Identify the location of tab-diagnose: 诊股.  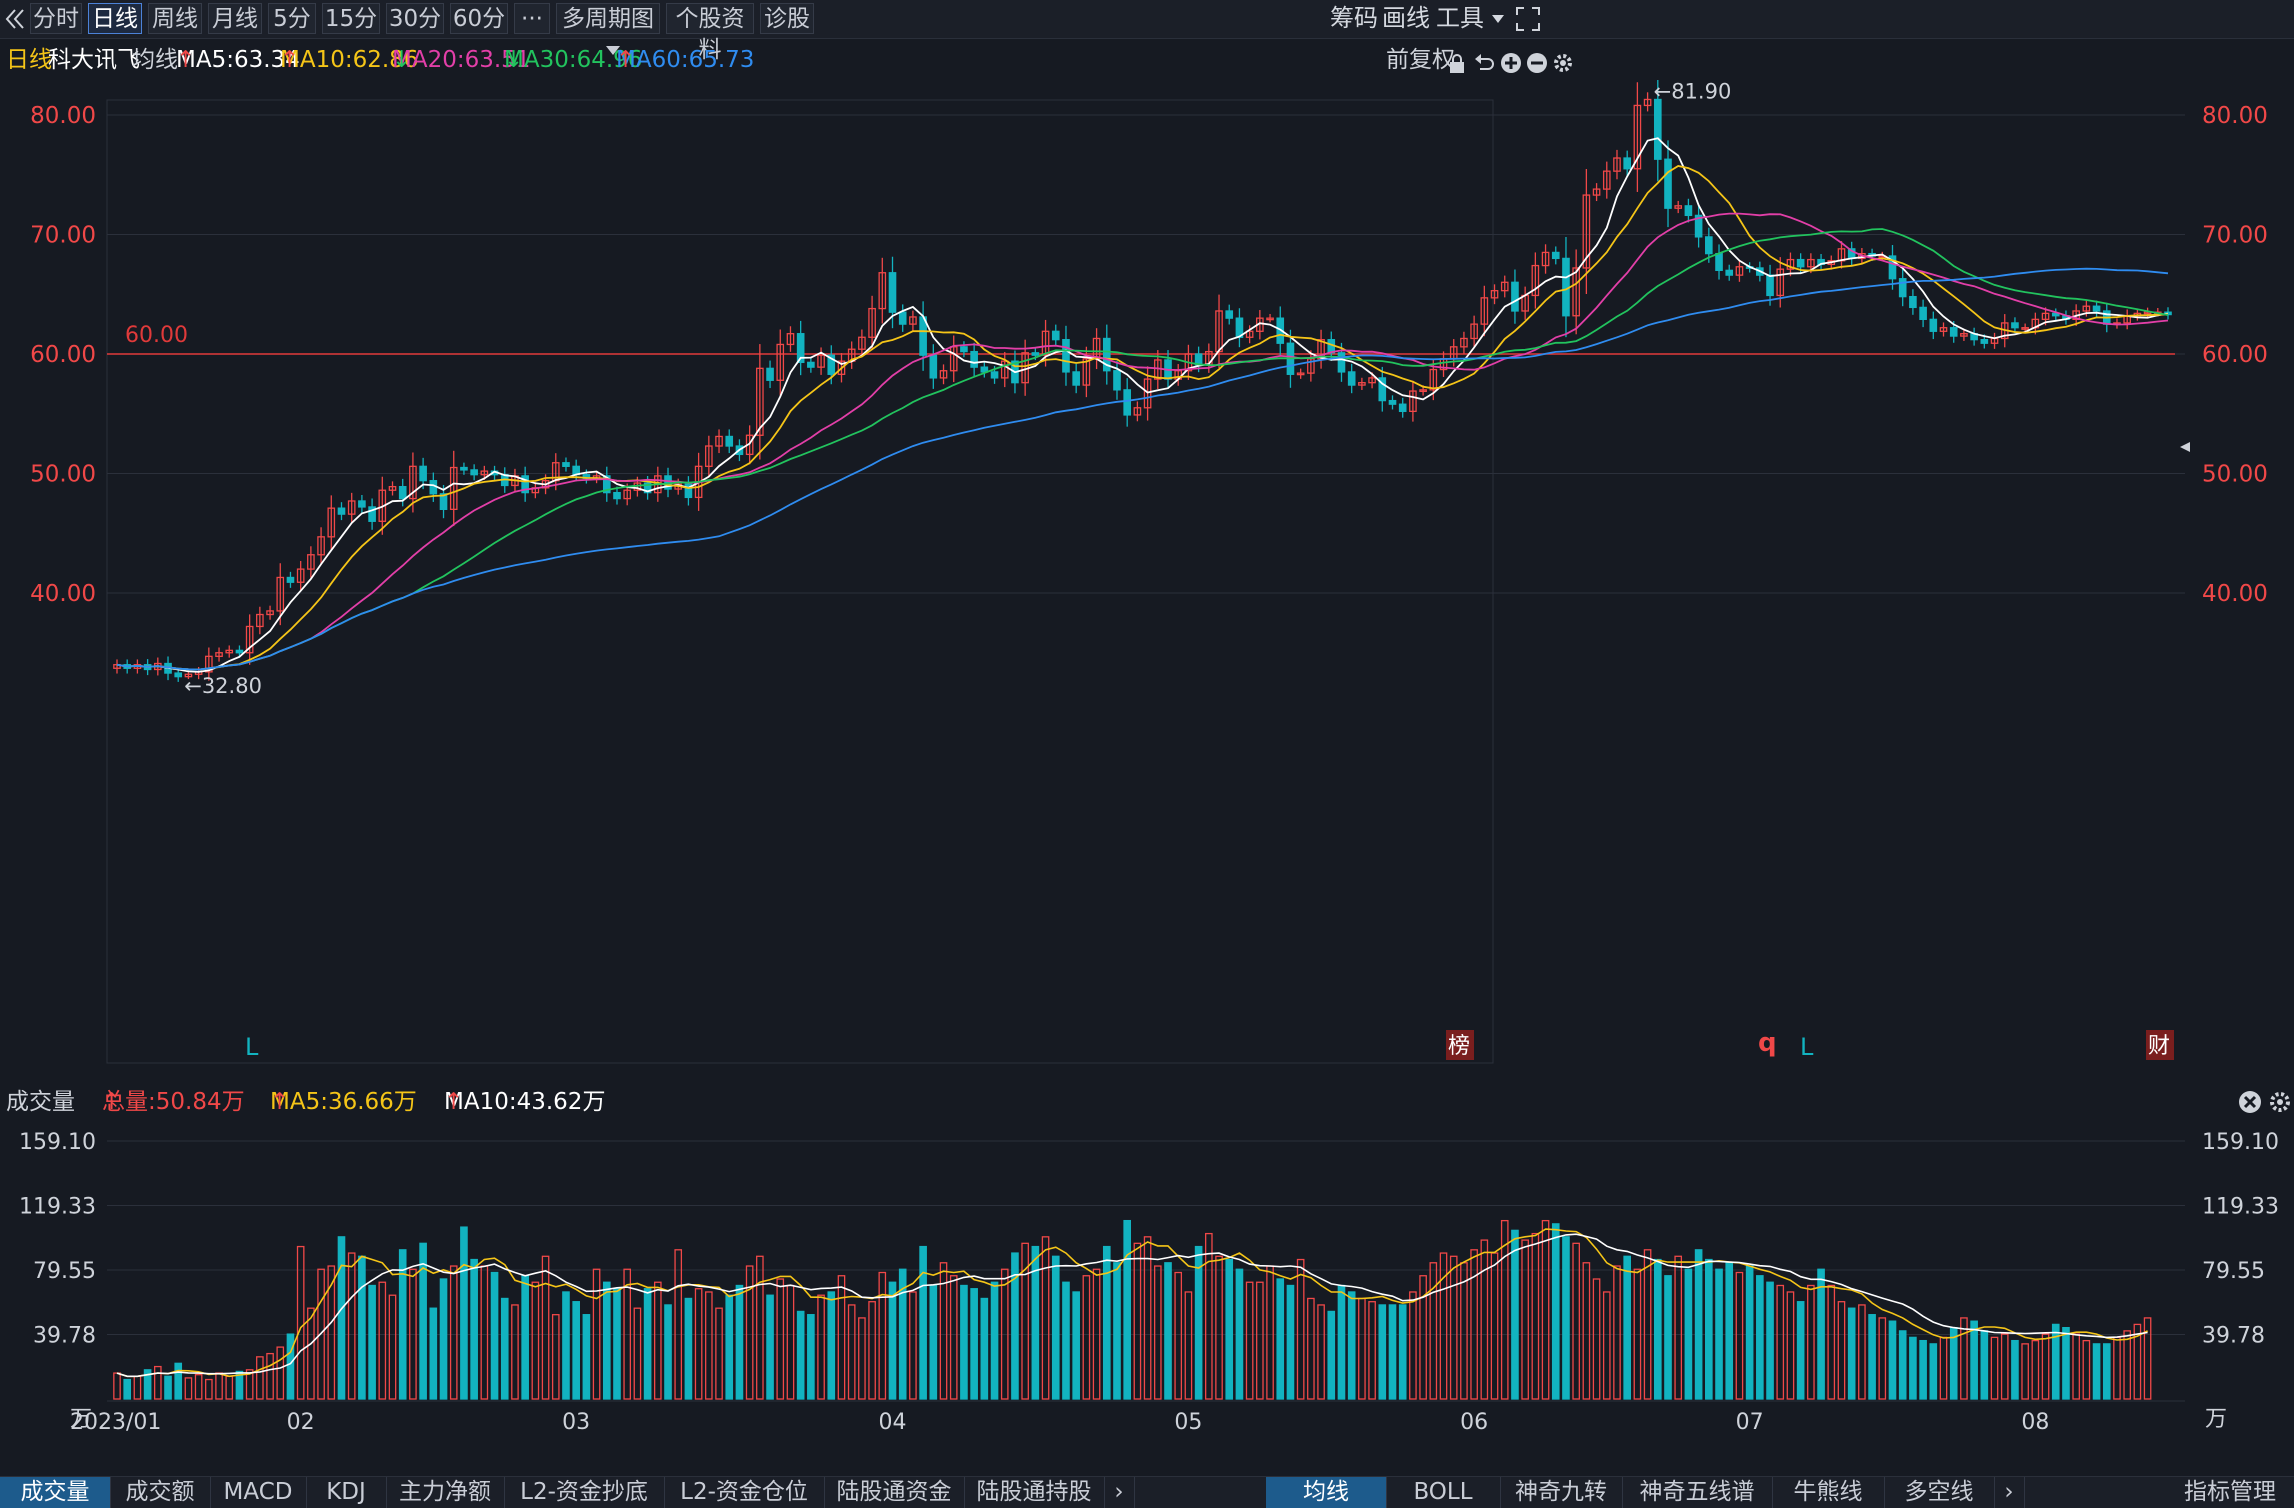
(787, 18).